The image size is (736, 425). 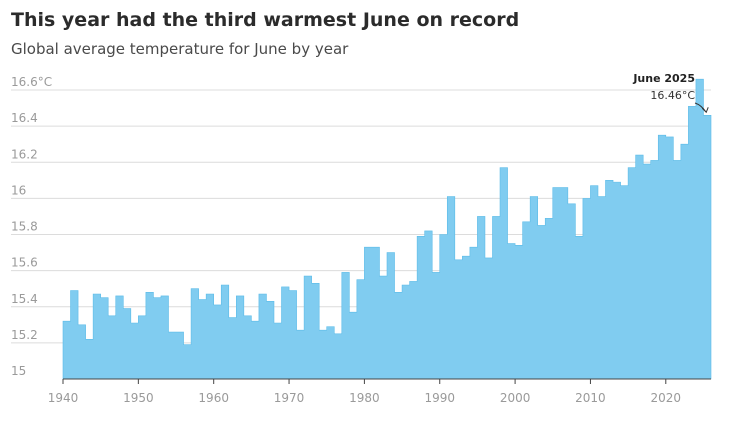 What do you see at coordinates (24, 154) in the screenshot?
I see `y-tick-label: 16.2` at bounding box center [24, 154].